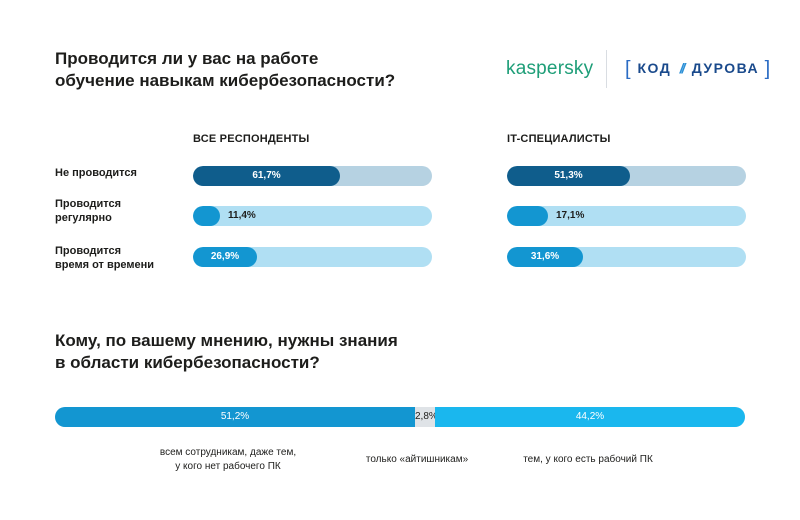 The image size is (800, 520). What do you see at coordinates (312, 257) in the screenshot?
I see `bar-track: 26,9%` at bounding box center [312, 257].